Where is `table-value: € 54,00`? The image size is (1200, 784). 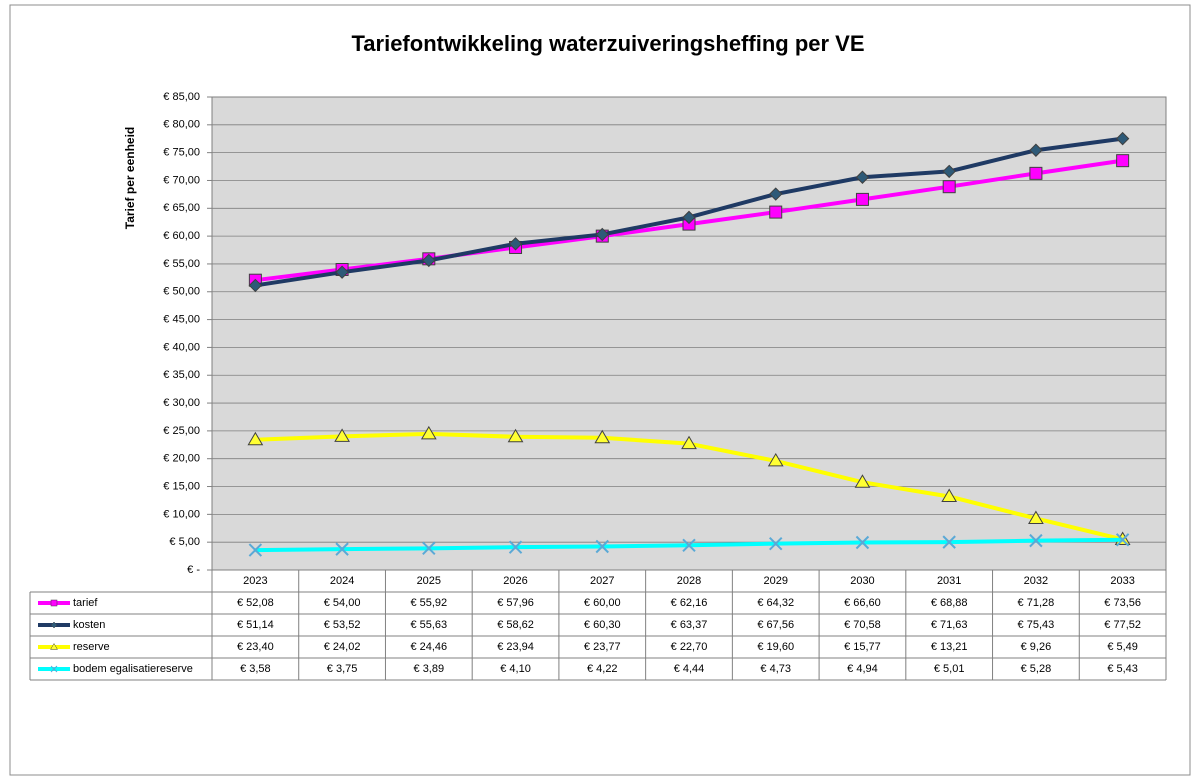
table-value: € 54,00 is located at coordinates (342, 603).